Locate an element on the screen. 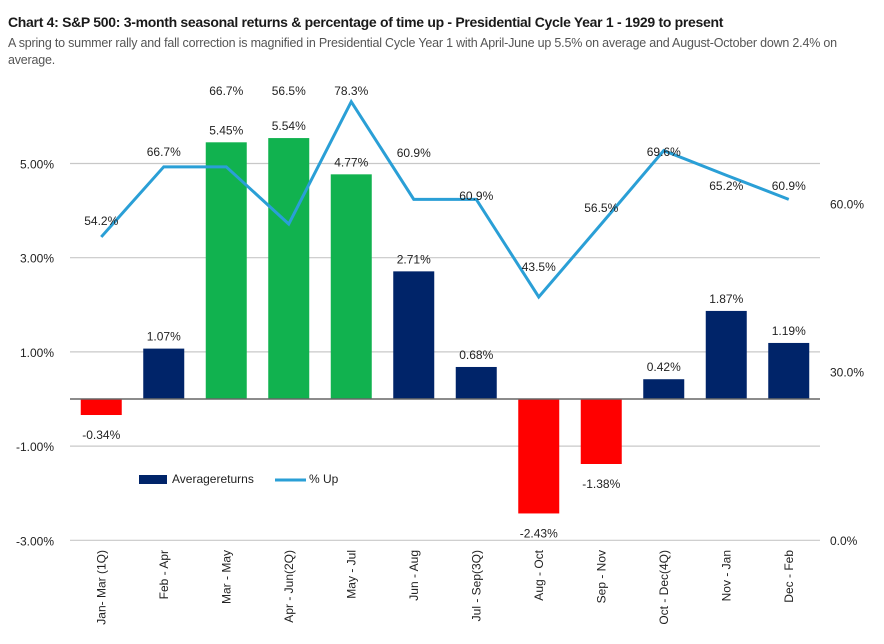  bar-data-label: 1.19% is located at coordinates (789, 331).